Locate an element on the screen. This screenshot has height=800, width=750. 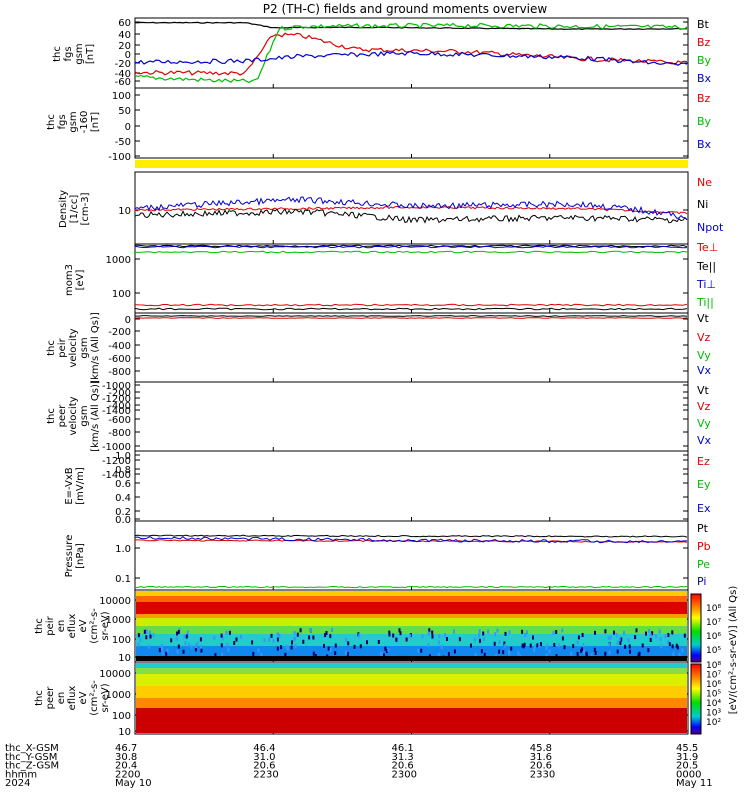
legend-Ti||: Ti|| is located at coordinates (705, 302).